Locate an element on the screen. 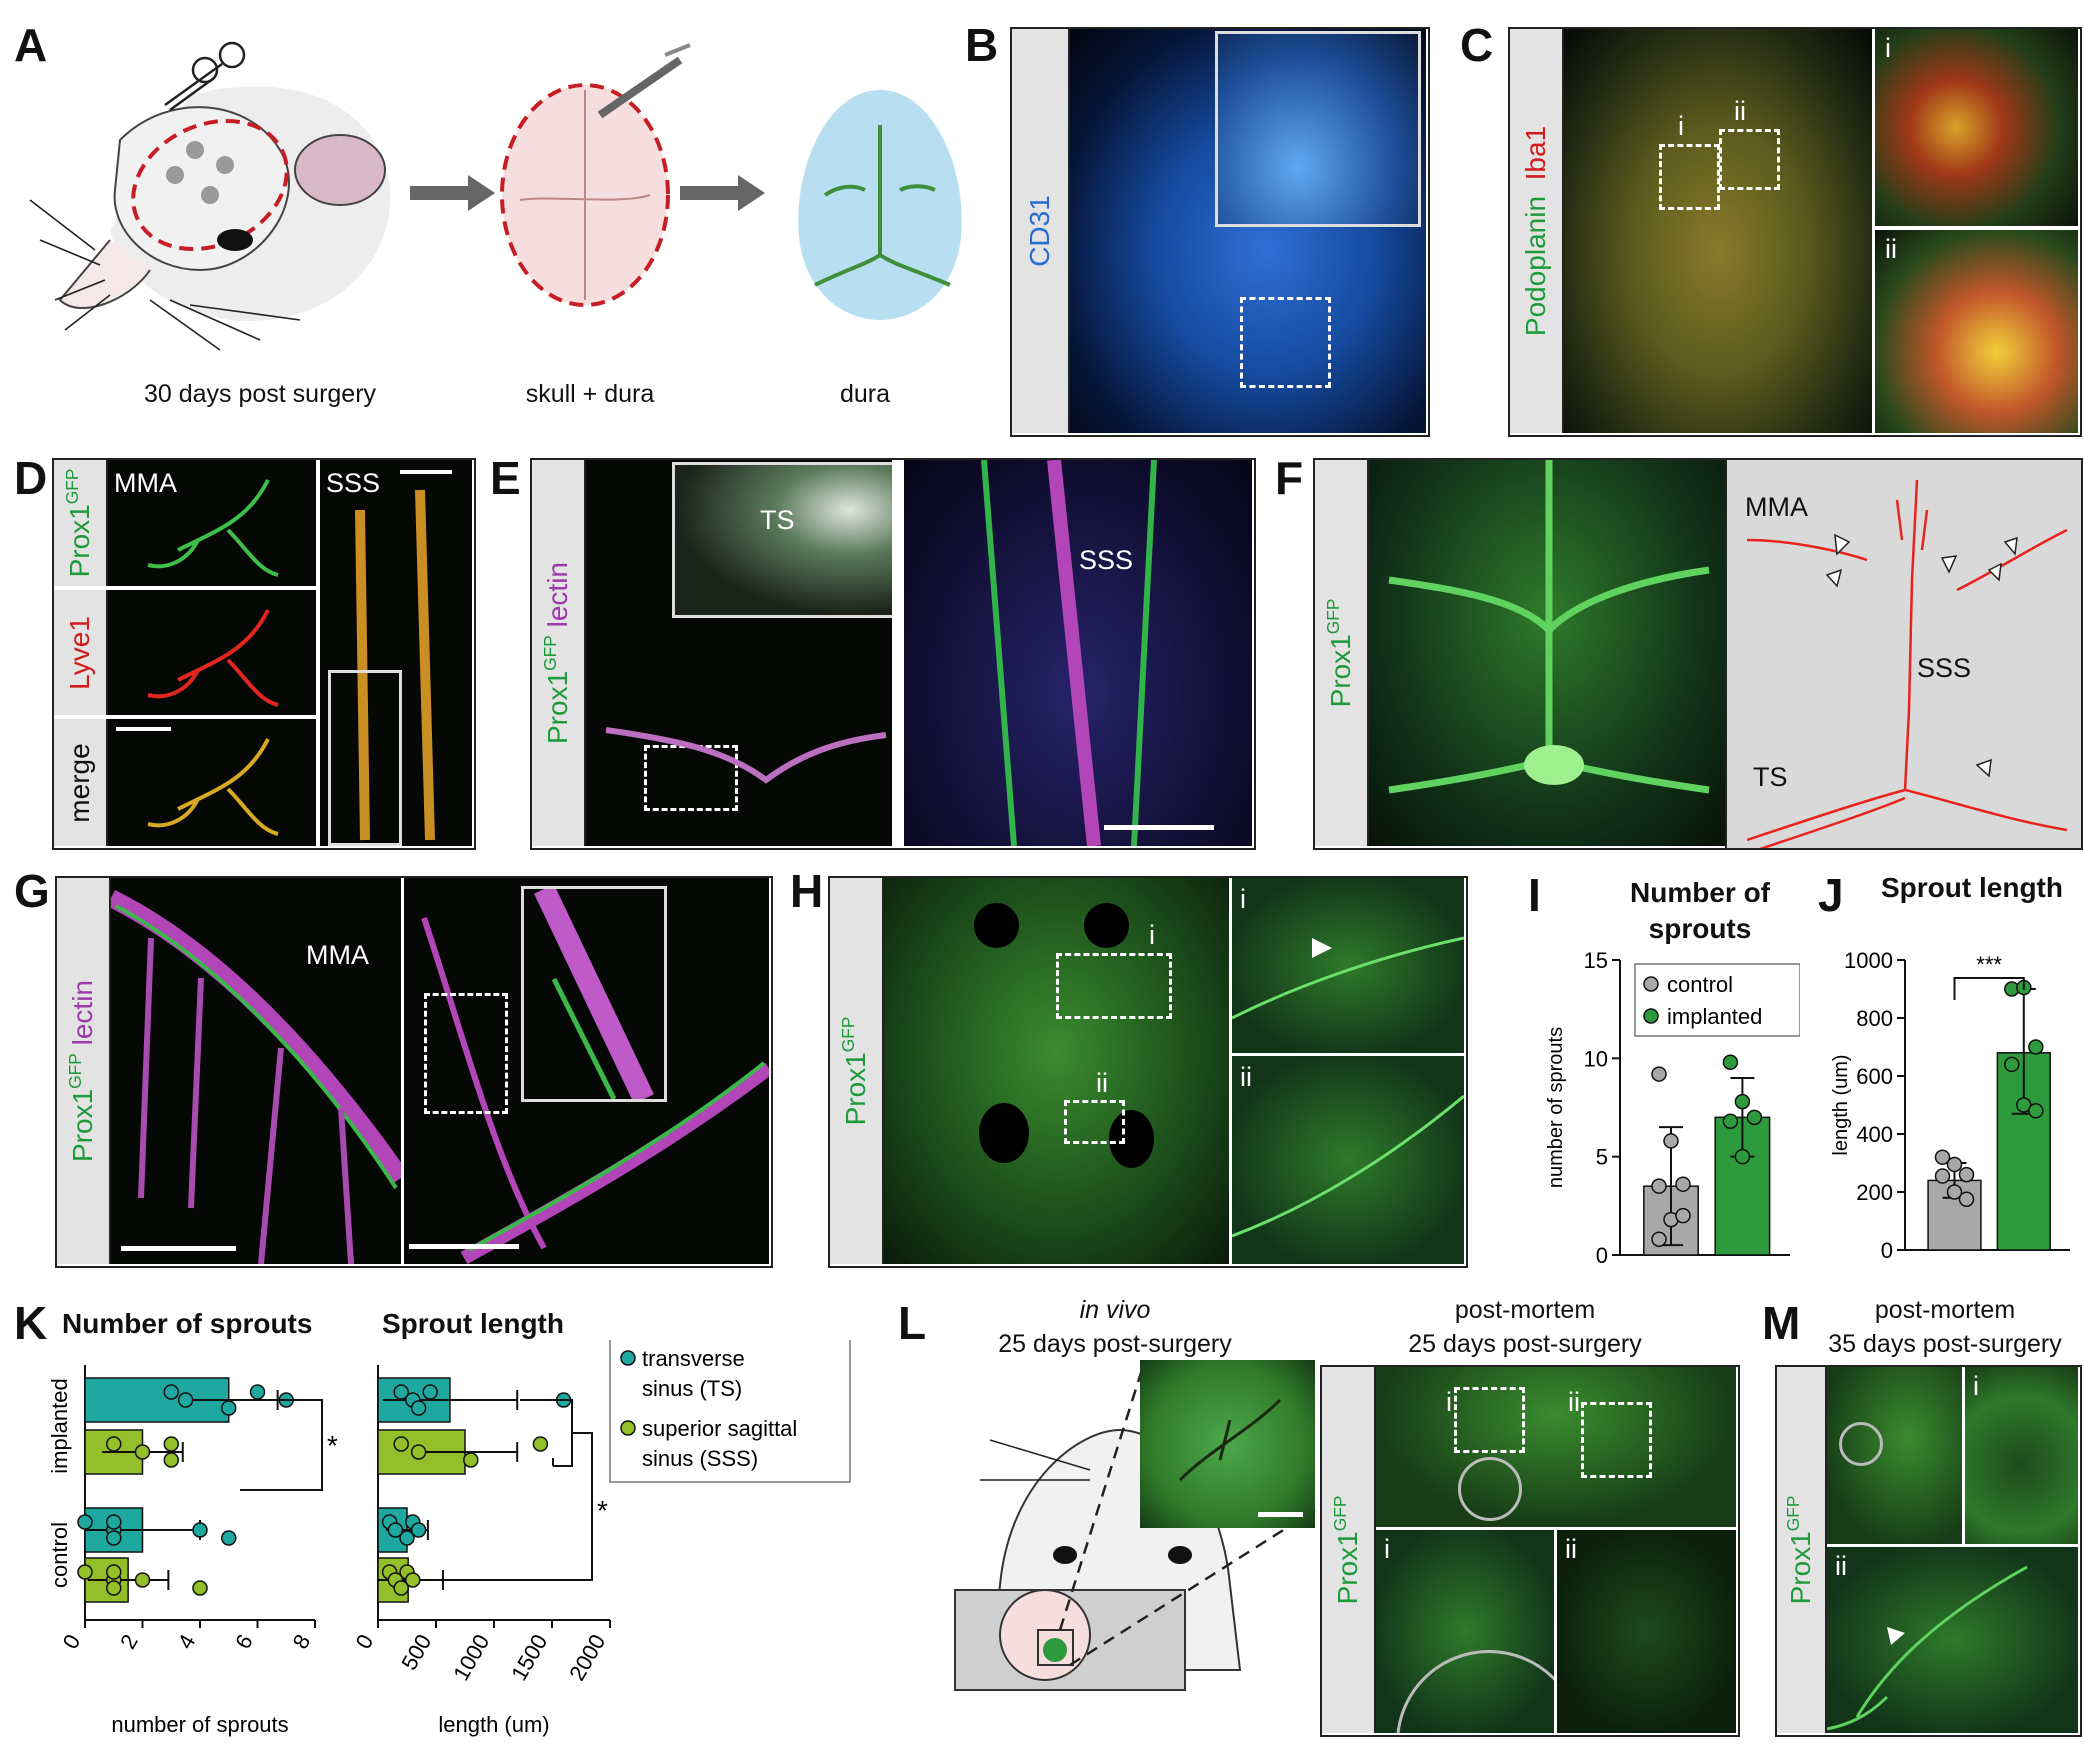 This screenshot has width=2084, height=1759. panel-d-frame is located at coordinates (264, 654).